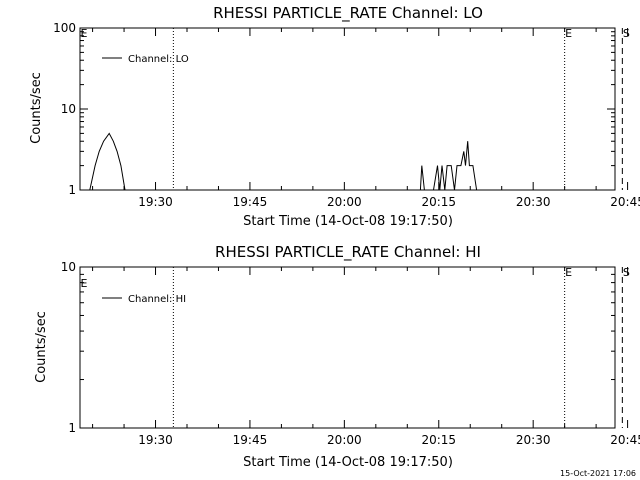 The width and height of the screenshot is (640, 480). What do you see at coordinates (64, 28) in the screenshot?
I see `y-tick-label: 100` at bounding box center [64, 28].